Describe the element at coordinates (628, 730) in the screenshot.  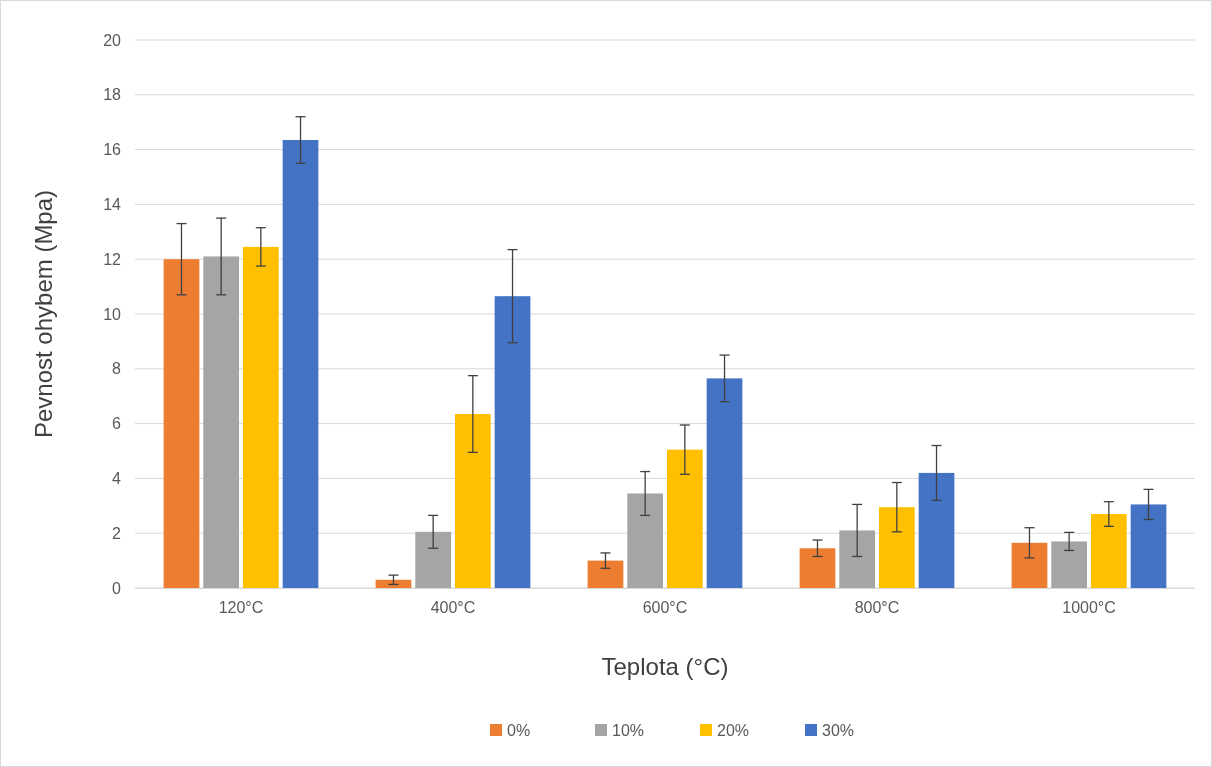
I see `legend-label: 10%` at that location.